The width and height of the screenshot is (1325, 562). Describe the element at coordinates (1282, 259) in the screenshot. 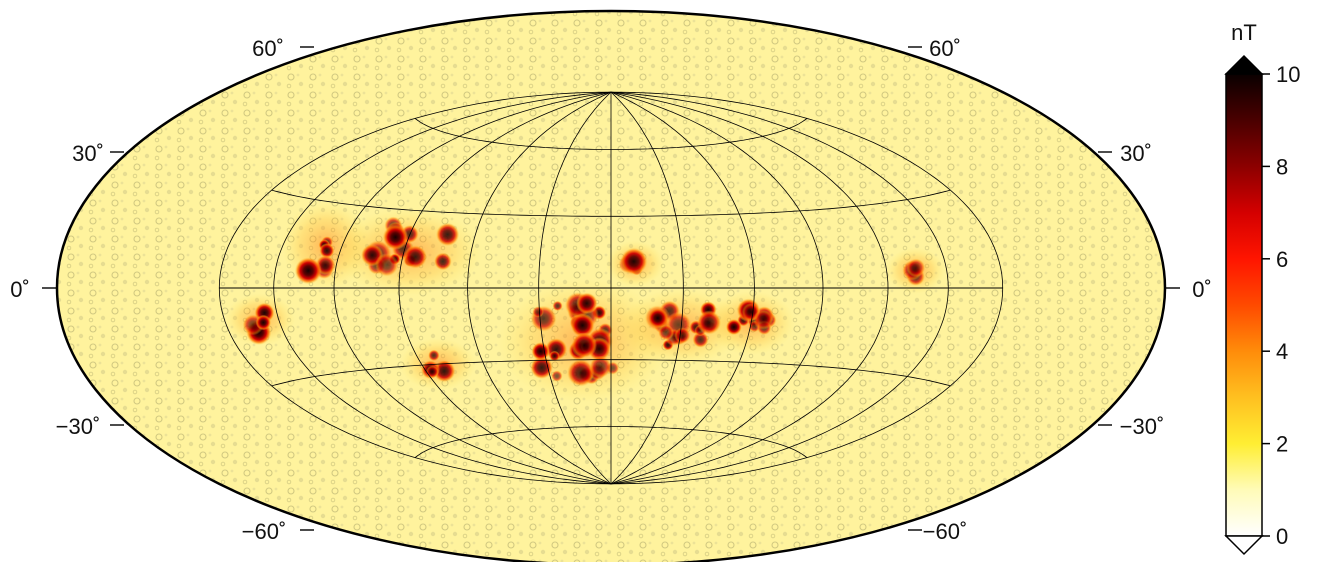

I see `colorbar-tick-label: 6` at that location.